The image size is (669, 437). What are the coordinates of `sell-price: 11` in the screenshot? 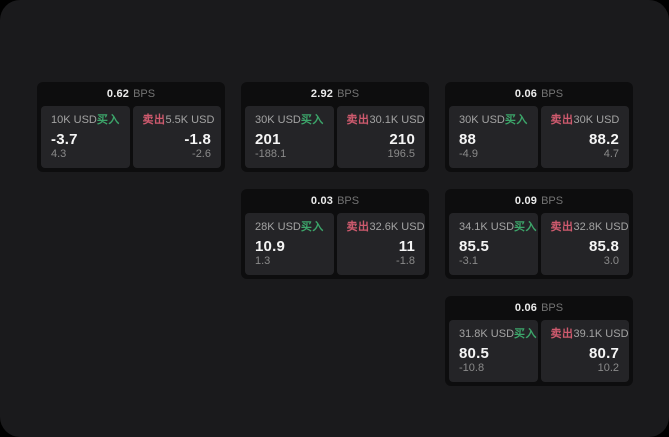 It's located at (406, 246).